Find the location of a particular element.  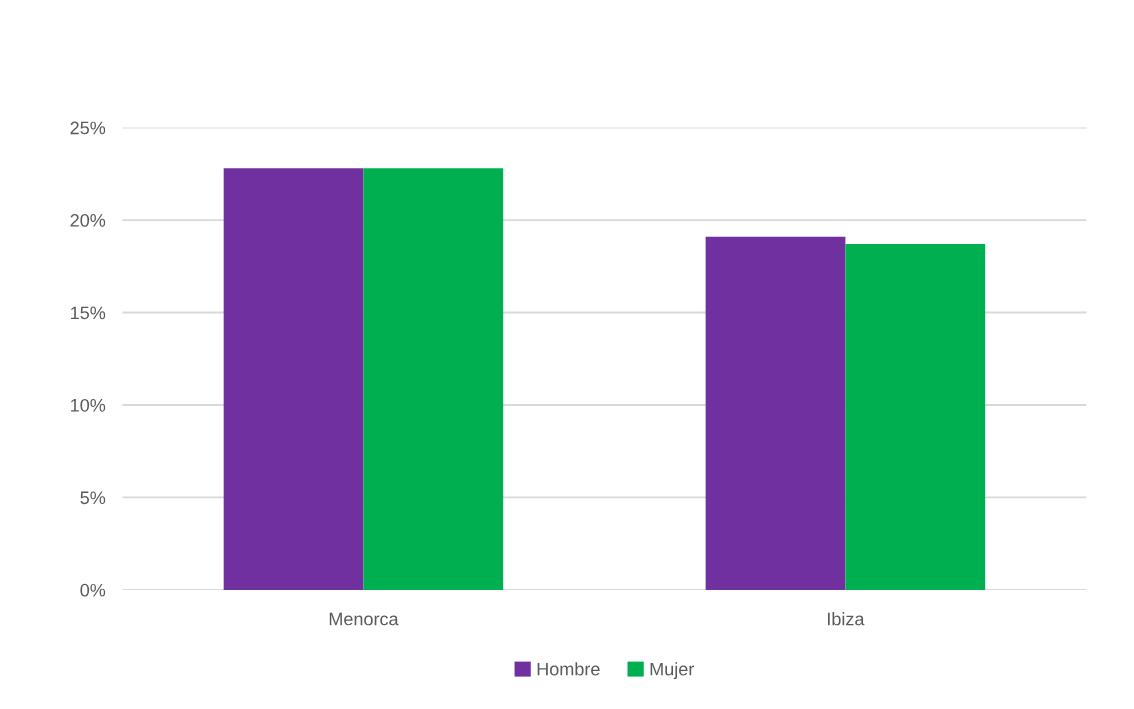

y-tick-label: 15% is located at coordinates (88, 313).